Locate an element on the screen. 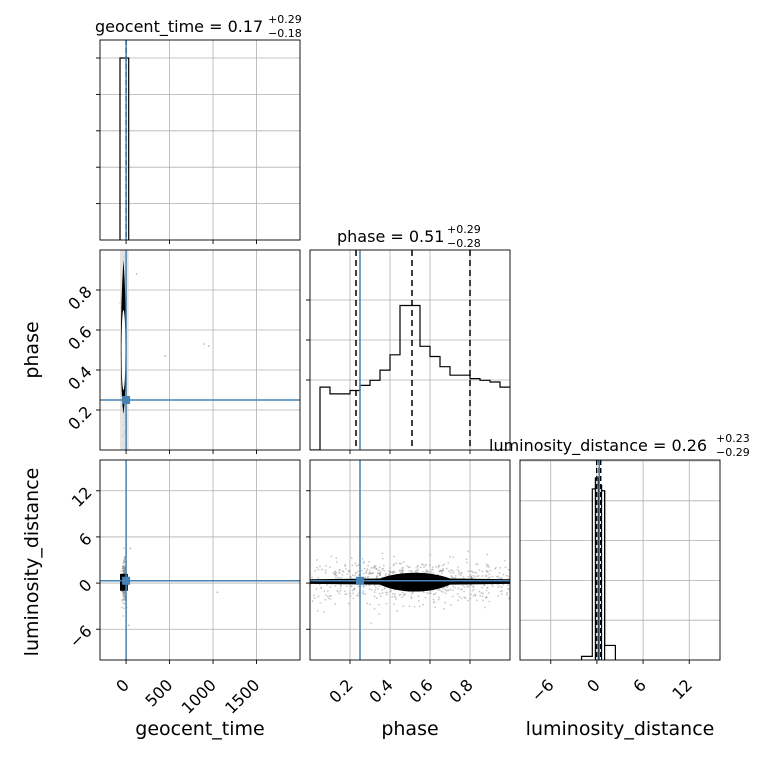  truth-marker is located at coordinates (360, 580).